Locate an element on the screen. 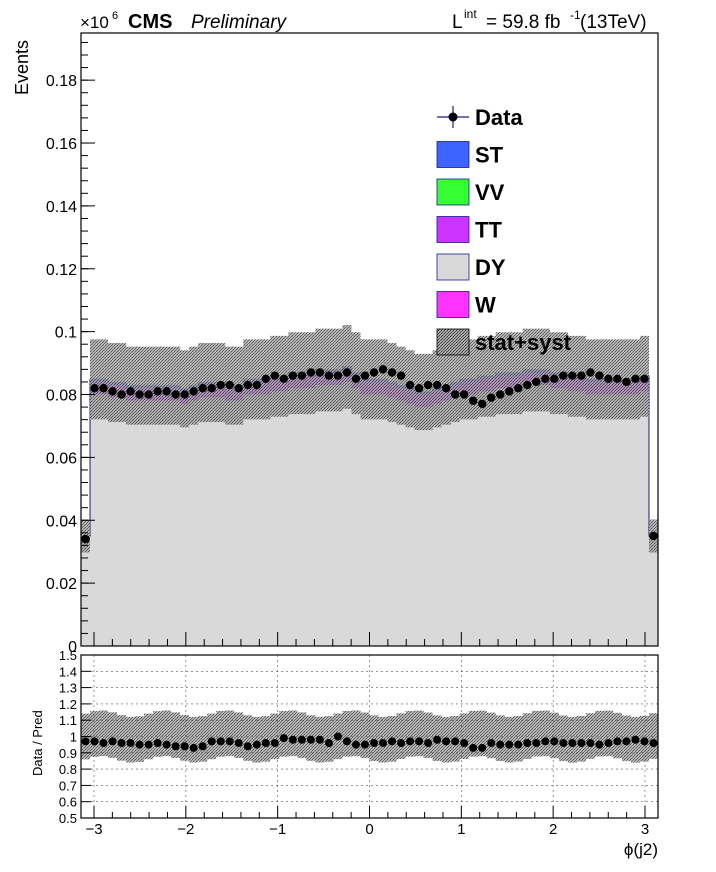  x-tick-label: −1 is located at coordinates (277, 829).